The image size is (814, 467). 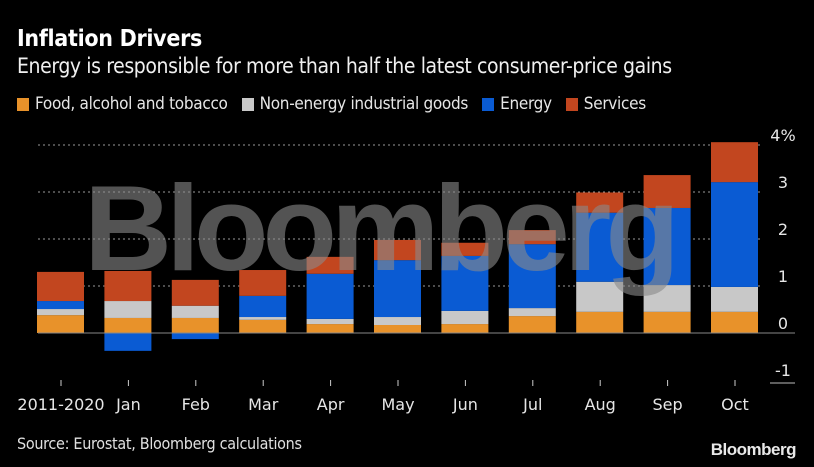 What do you see at coordinates (128, 404) in the screenshot?
I see `x-tick-label: Jan` at bounding box center [128, 404].